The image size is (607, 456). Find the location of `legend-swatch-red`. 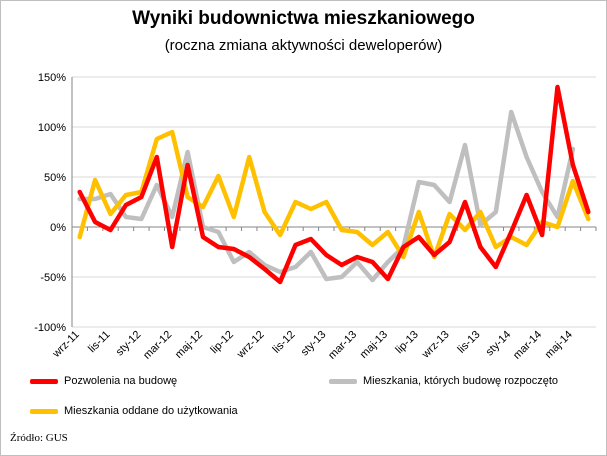

legend-swatch-red is located at coordinates (44, 381).